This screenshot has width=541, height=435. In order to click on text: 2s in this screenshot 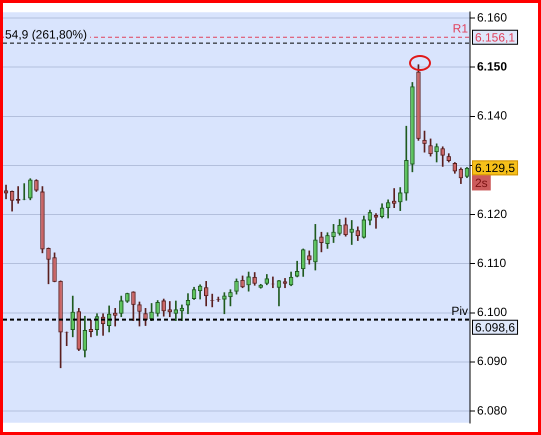, I will do `click(481, 183)`.